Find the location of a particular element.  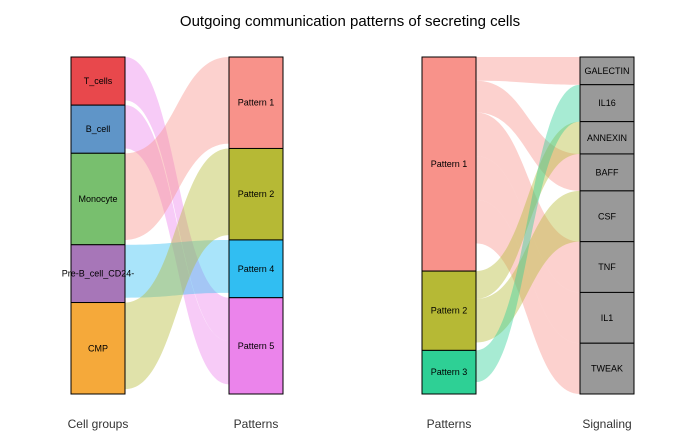

flow-pattern-1-to-tnf is located at coordinates (528, 202).